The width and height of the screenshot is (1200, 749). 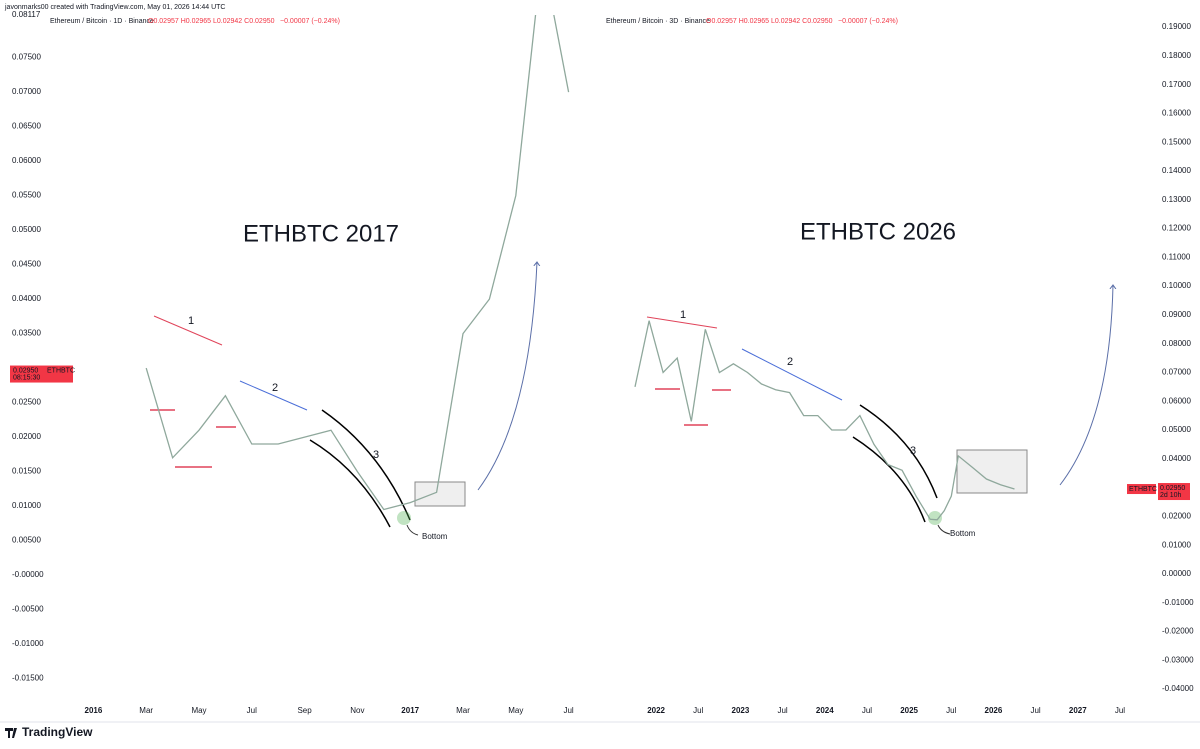 I want to click on y-tick-label: -0.00500, so click(x=28, y=609).